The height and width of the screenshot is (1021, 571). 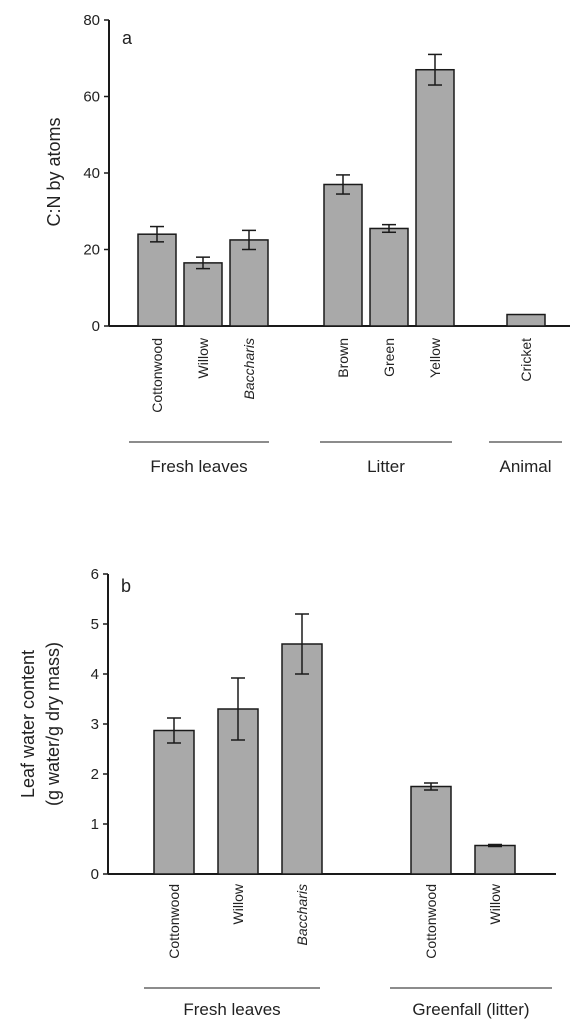 I want to click on panel-a-bar-cottonwood, so click(x=157, y=280).